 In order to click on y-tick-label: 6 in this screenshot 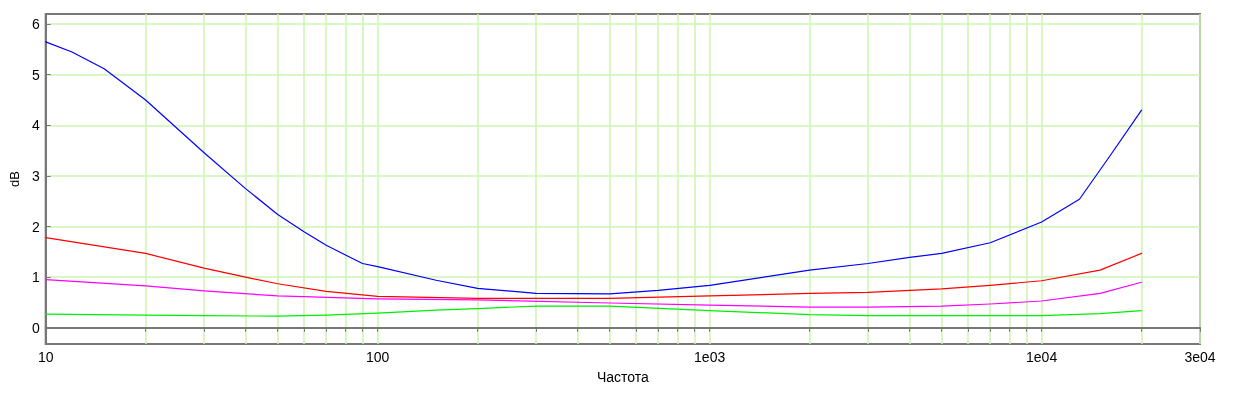, I will do `click(35, 24)`.